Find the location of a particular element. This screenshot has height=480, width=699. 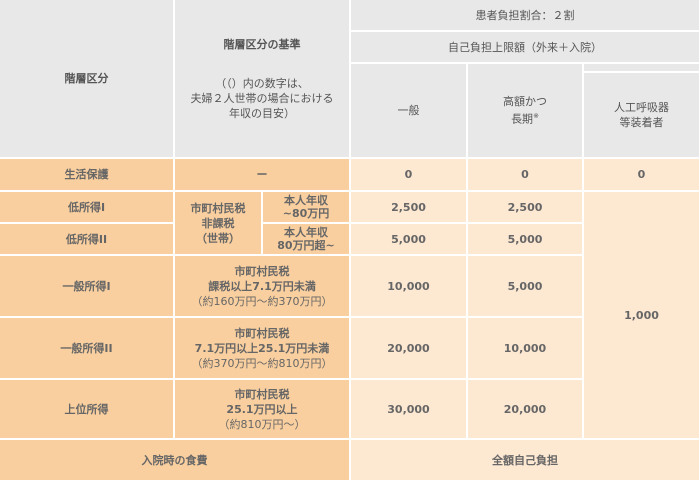

general-value: 20,000 is located at coordinates (408, 348).